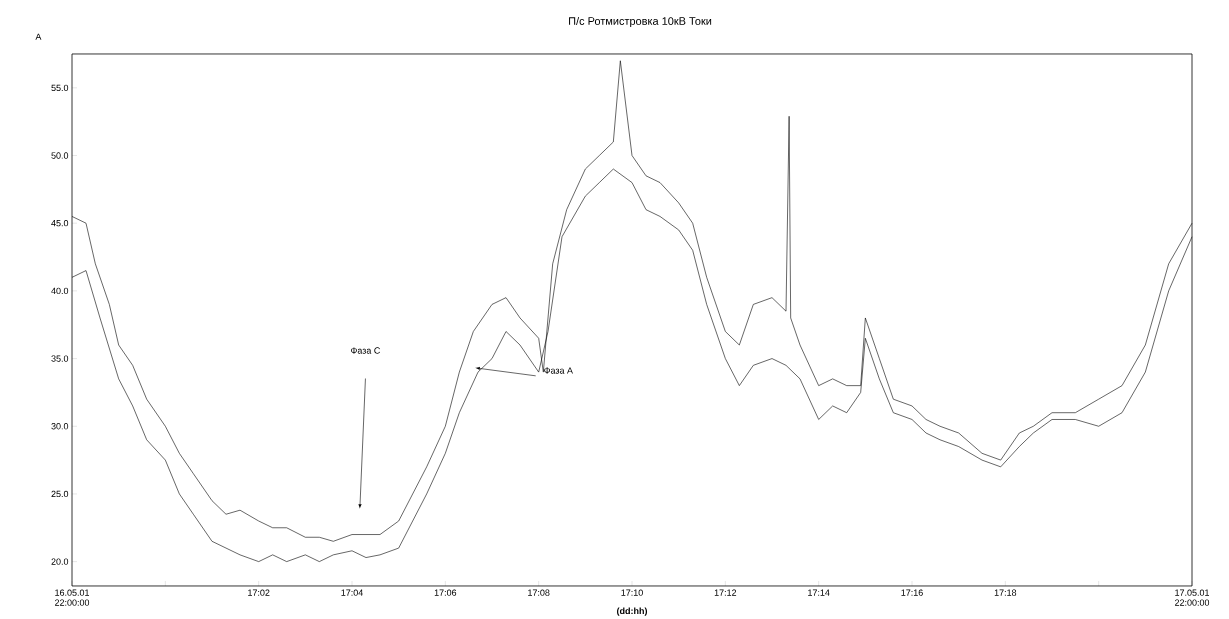  What do you see at coordinates (1005, 592) in the screenshot?
I see `x-tick-label: 17:18` at bounding box center [1005, 592].